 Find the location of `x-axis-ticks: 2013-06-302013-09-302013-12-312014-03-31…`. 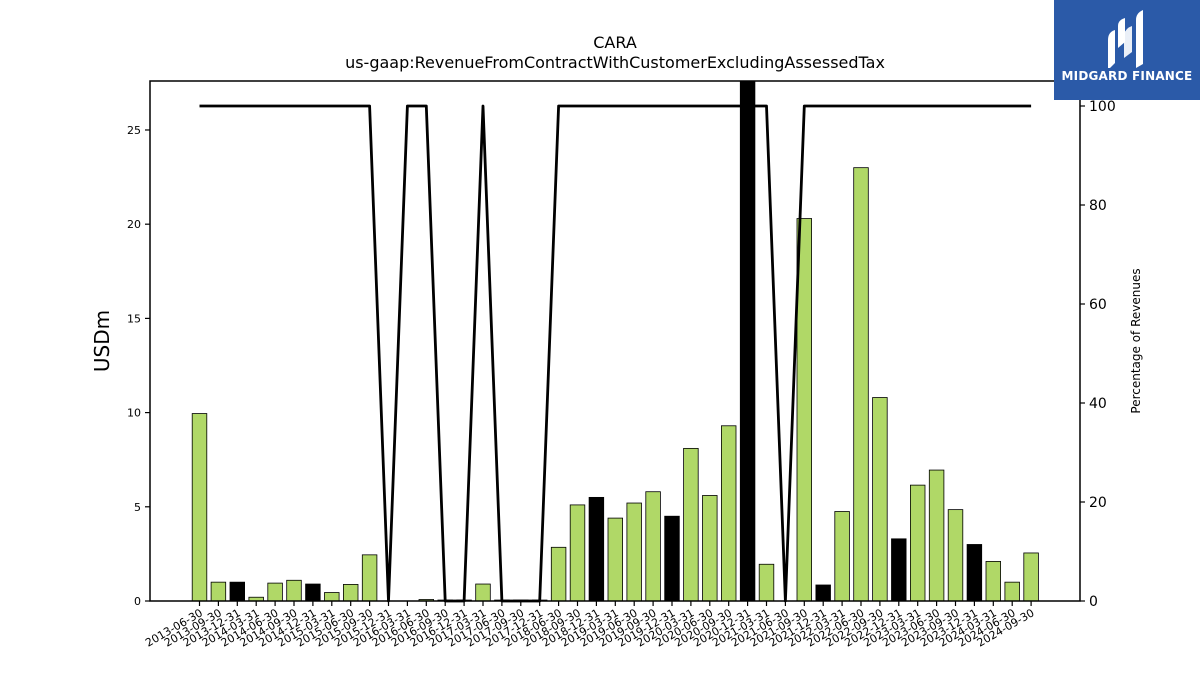

x-axis-ticks: 2013-06-302013-09-302013-12-312014-03-31… is located at coordinates (590, 625).